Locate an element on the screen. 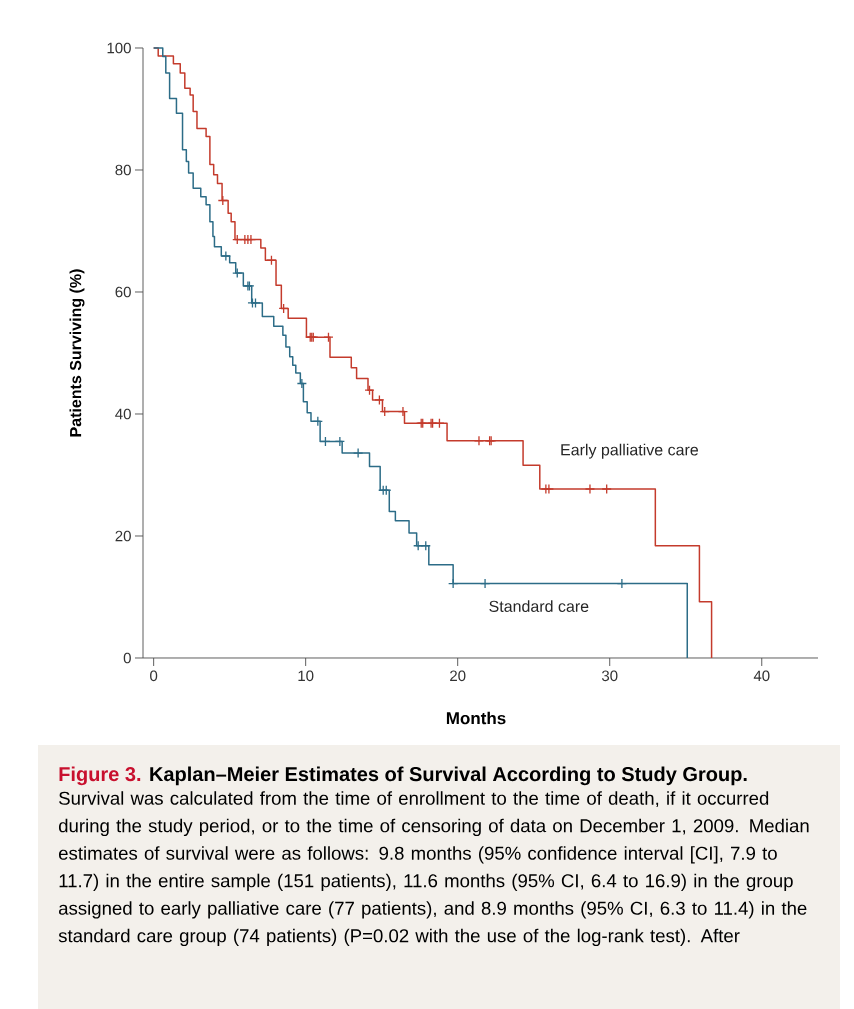 The width and height of the screenshot is (854, 1009). y-tick-label: 100 is located at coordinates (119, 48).